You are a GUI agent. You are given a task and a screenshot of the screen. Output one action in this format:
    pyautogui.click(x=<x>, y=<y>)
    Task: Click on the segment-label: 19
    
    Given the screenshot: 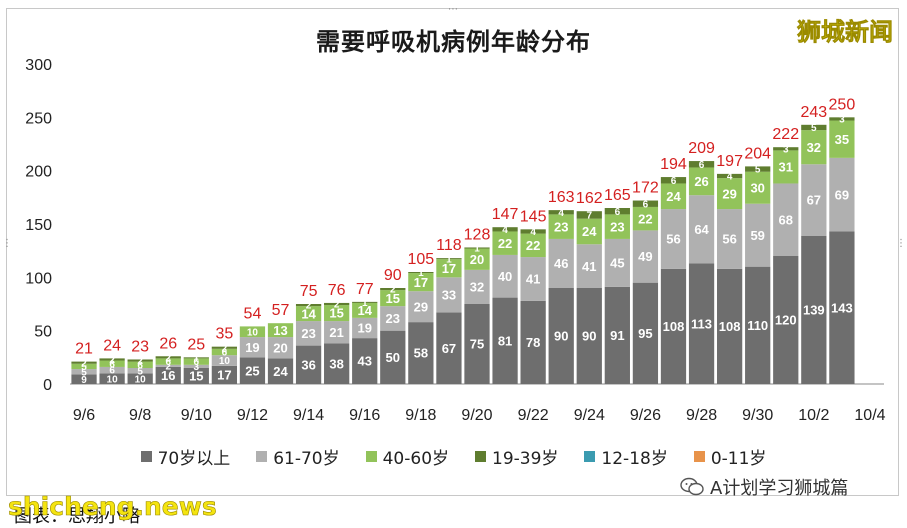 What is the action you would take?
    pyautogui.click(x=252, y=347)
    